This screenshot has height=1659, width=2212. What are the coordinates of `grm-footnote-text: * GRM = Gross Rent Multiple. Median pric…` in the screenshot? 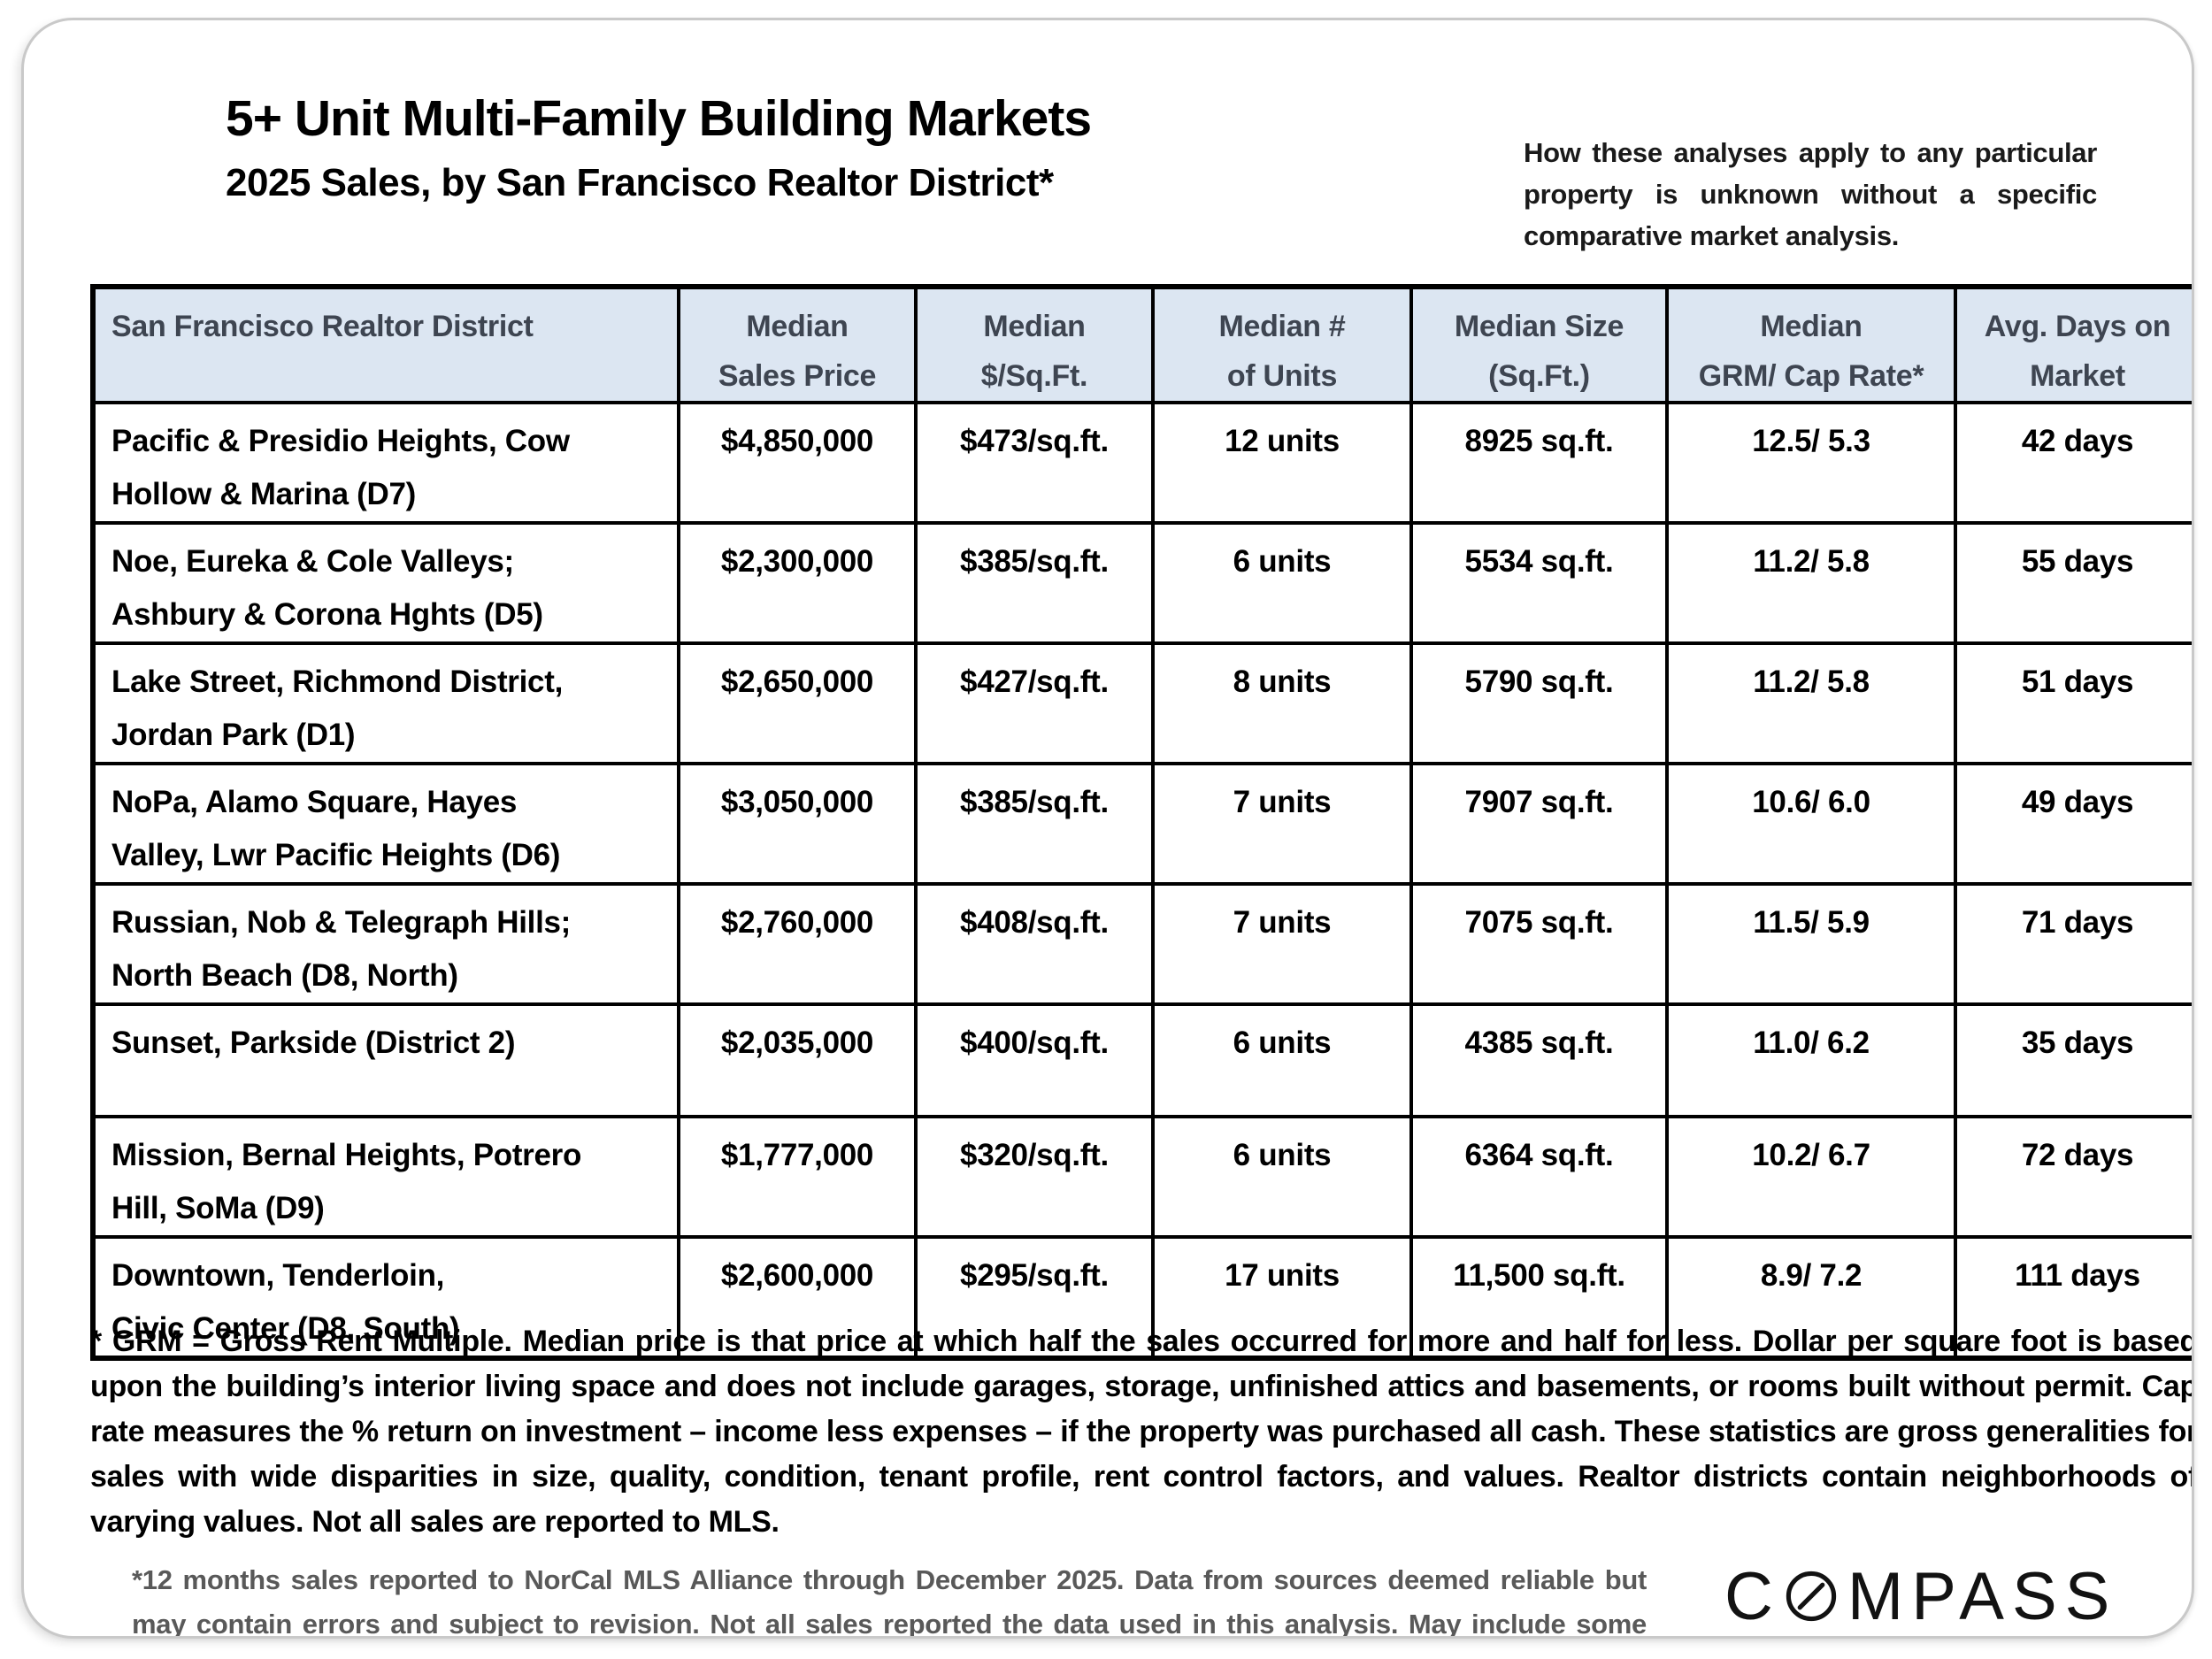 It's located at (1142, 1432).